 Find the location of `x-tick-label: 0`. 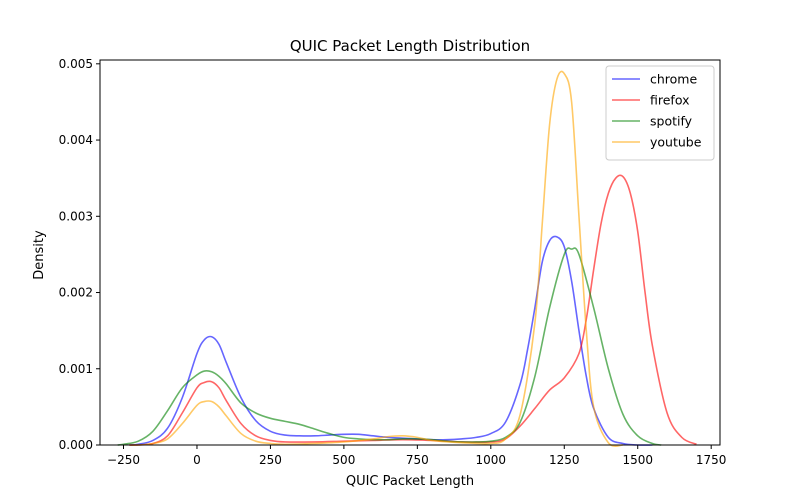

x-tick-label: 0 is located at coordinates (197, 460).